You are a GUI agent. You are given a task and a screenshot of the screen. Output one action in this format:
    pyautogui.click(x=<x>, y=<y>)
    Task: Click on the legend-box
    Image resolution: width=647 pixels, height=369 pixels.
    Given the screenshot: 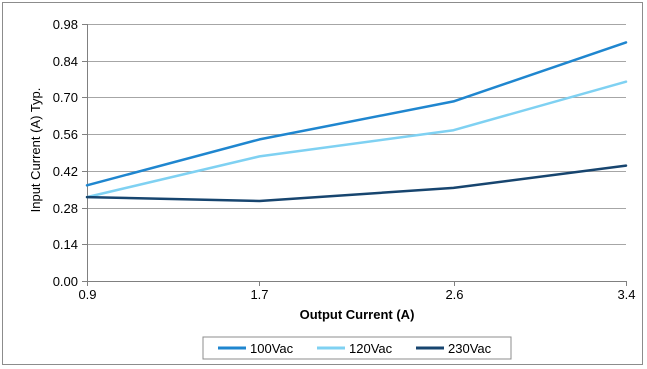 What is the action you would take?
    pyautogui.click(x=357, y=348)
    